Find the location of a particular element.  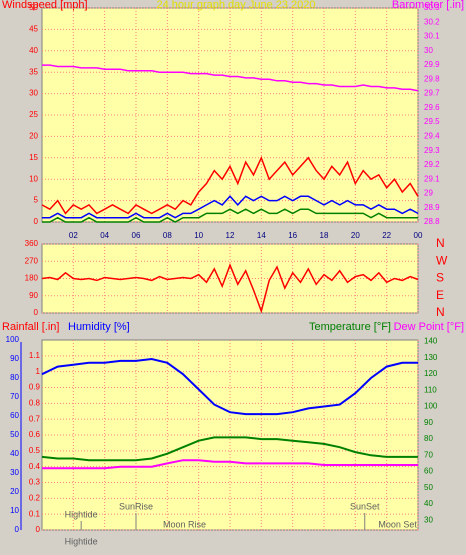

y2ticks-label: 30.1 is located at coordinates (432, 36).